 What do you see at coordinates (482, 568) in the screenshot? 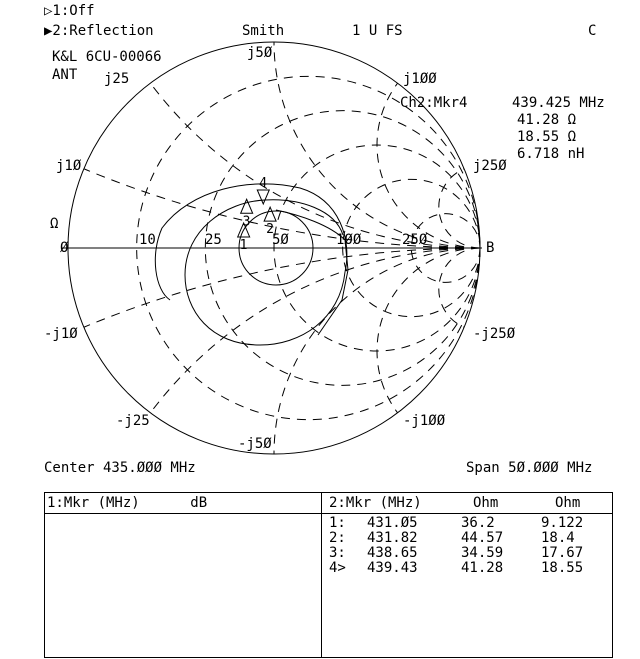
I see `marker-resistance: 41.28` at bounding box center [482, 568].